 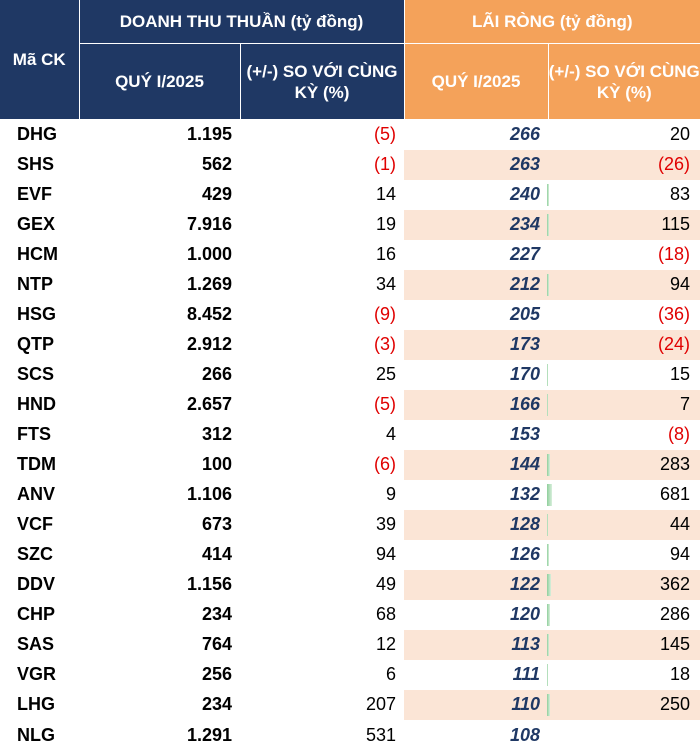 What do you see at coordinates (680, 194) in the screenshot?
I see `net-profit-change-cell: 83` at bounding box center [680, 194].